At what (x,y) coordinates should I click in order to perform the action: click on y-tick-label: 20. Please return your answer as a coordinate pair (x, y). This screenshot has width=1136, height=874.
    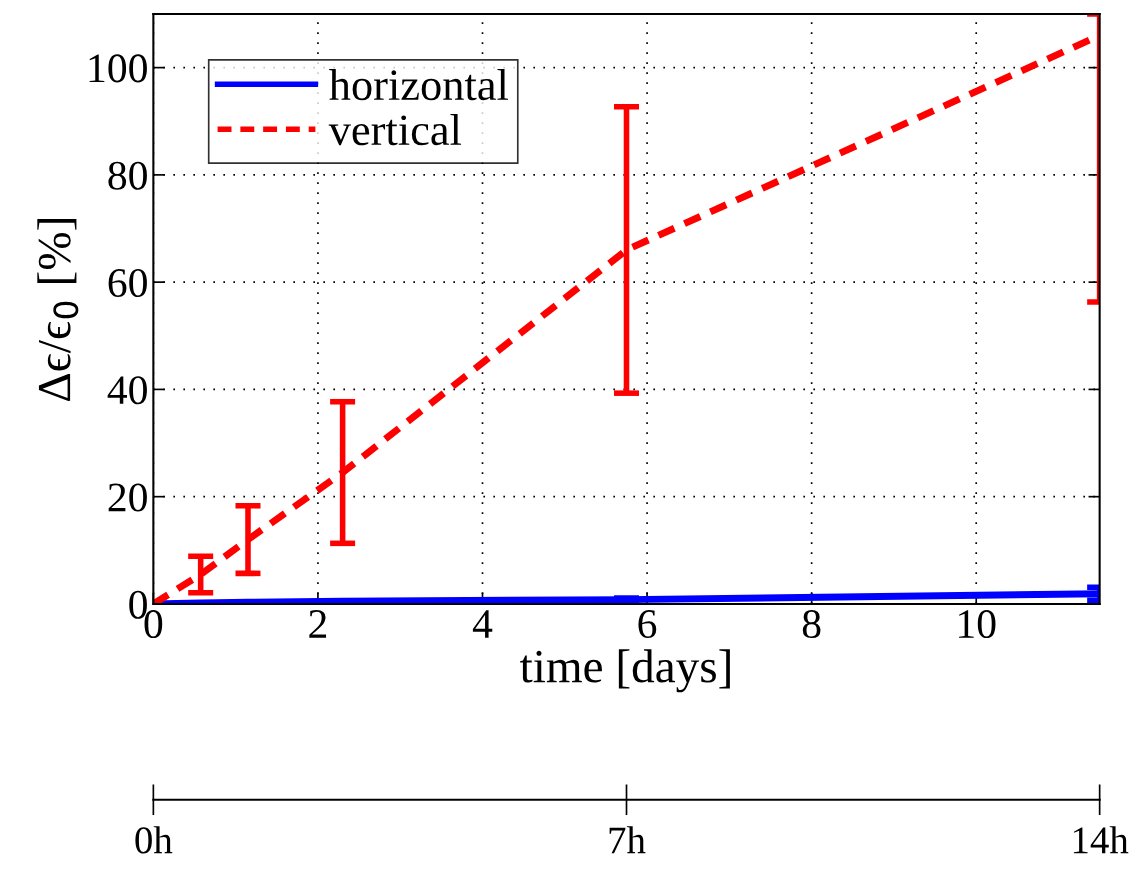
    Looking at the image, I should click on (127, 497).